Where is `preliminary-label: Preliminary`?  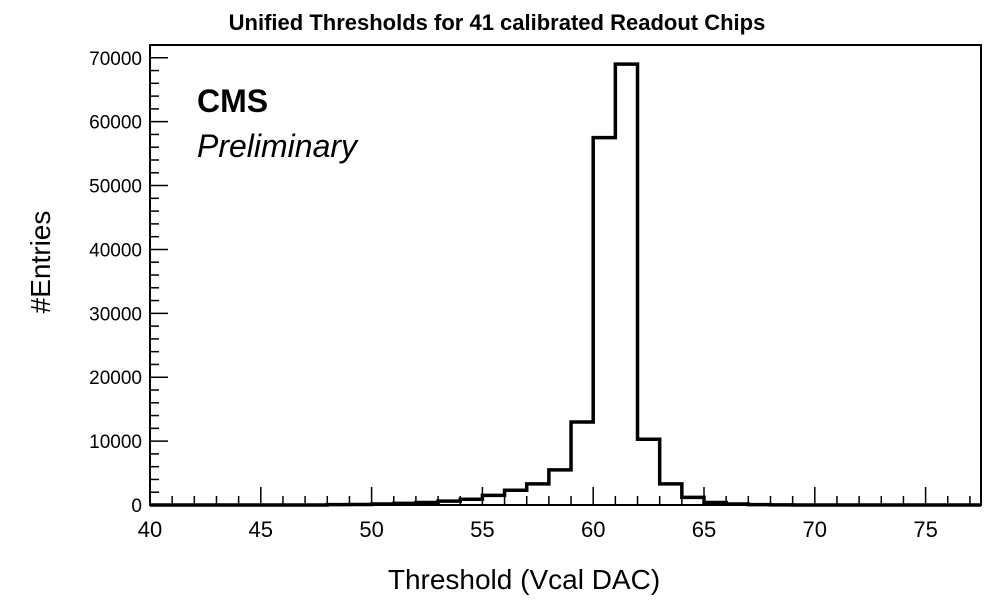
preliminary-label: Preliminary is located at coordinates (278, 146).